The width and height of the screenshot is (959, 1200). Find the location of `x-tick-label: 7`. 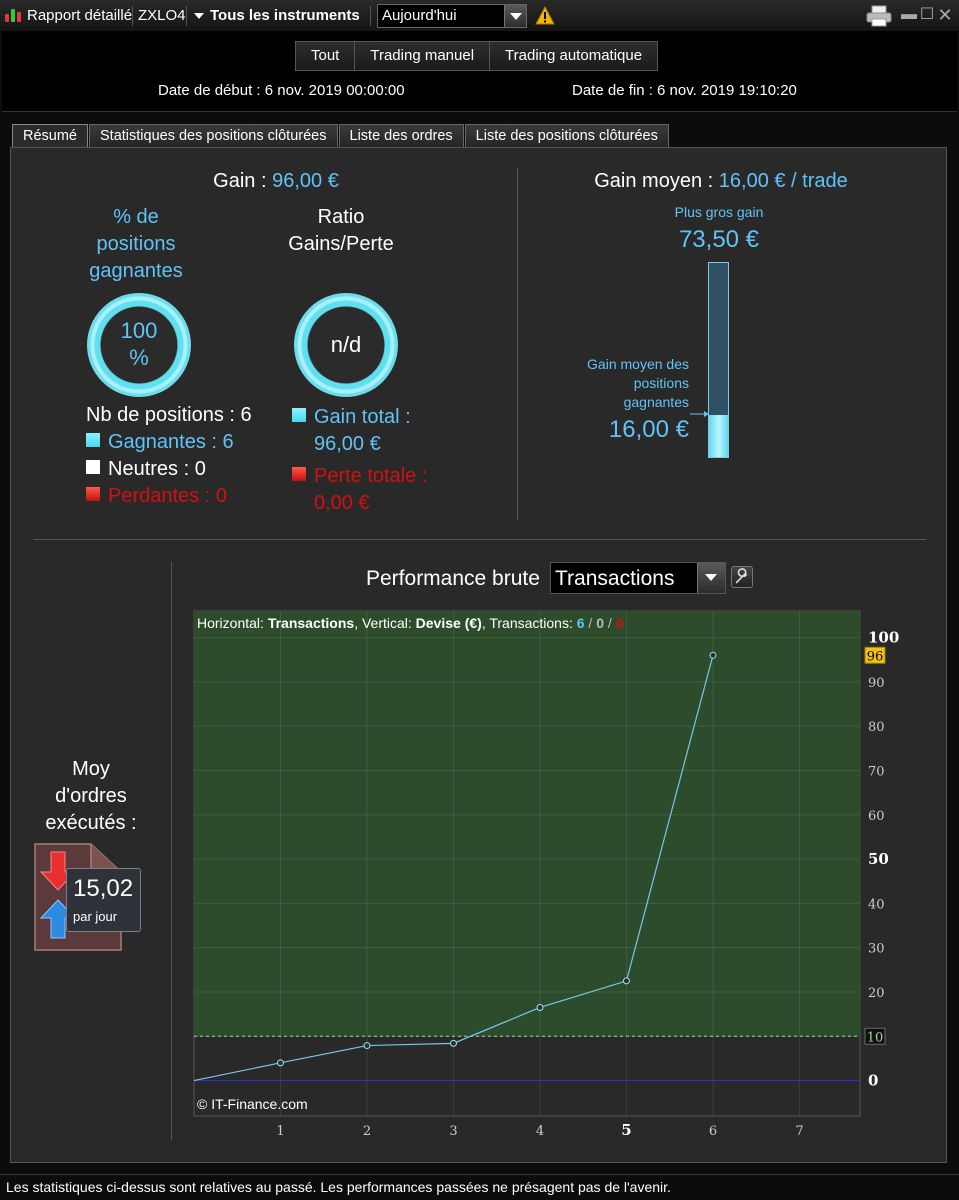

x-tick-label: 7 is located at coordinates (799, 1131).